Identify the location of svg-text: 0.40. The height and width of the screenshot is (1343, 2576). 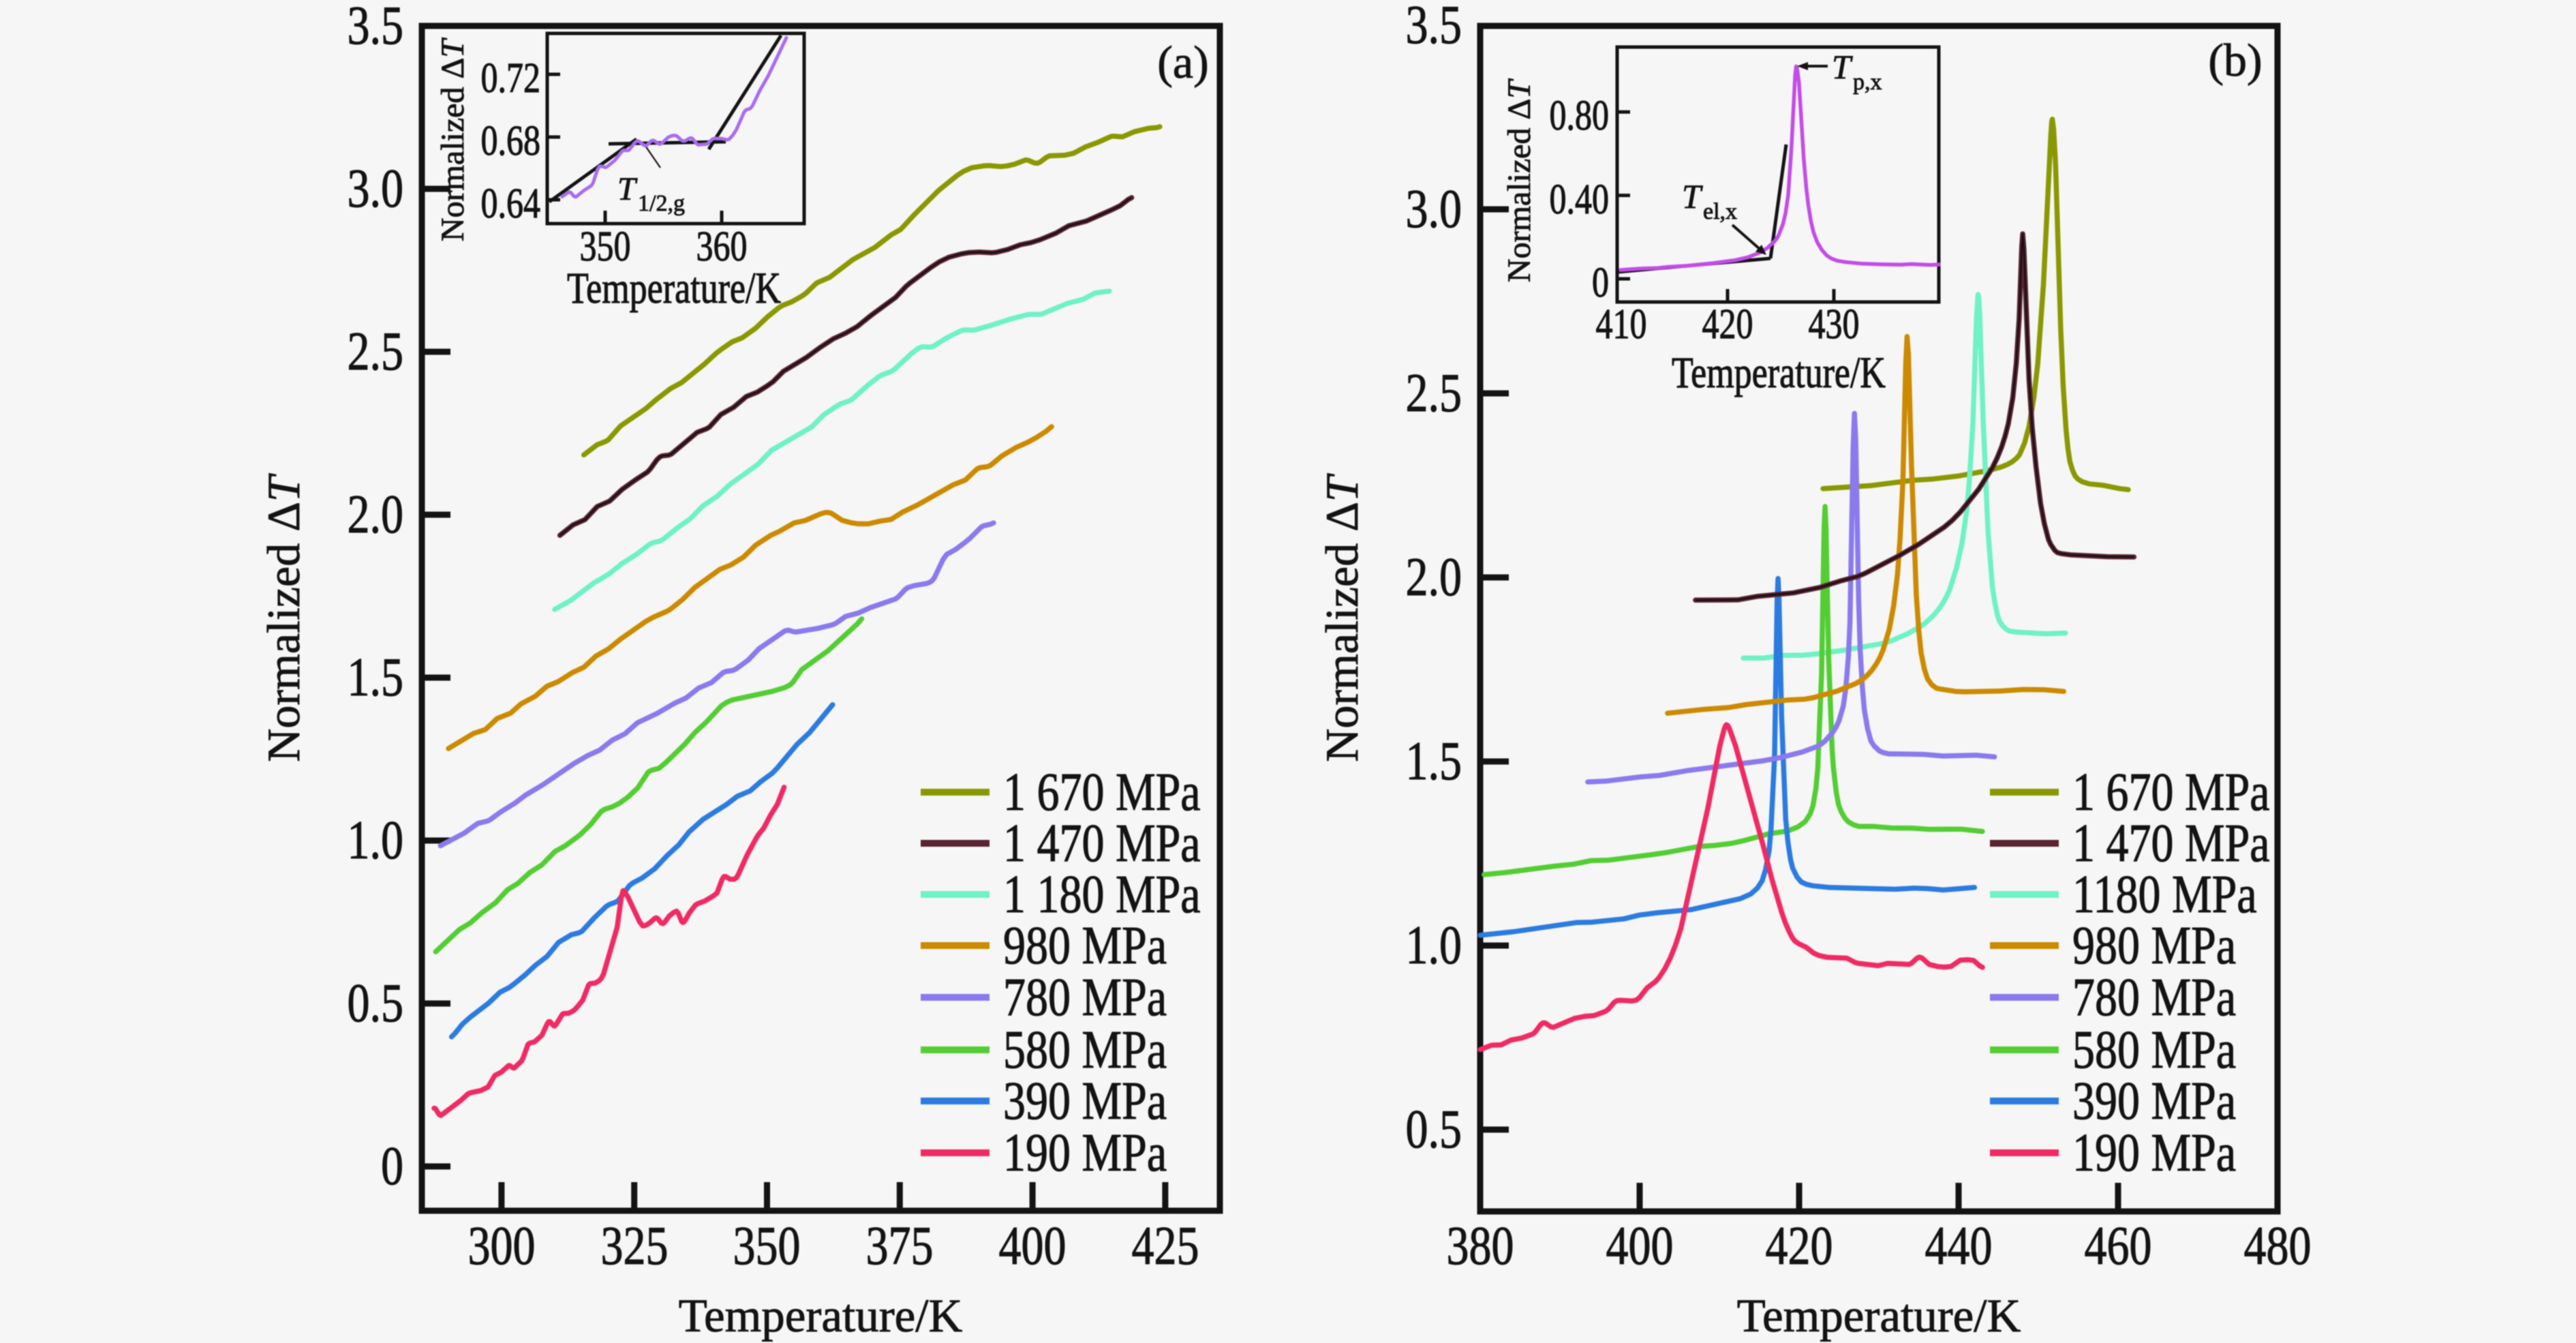
(1579, 200).